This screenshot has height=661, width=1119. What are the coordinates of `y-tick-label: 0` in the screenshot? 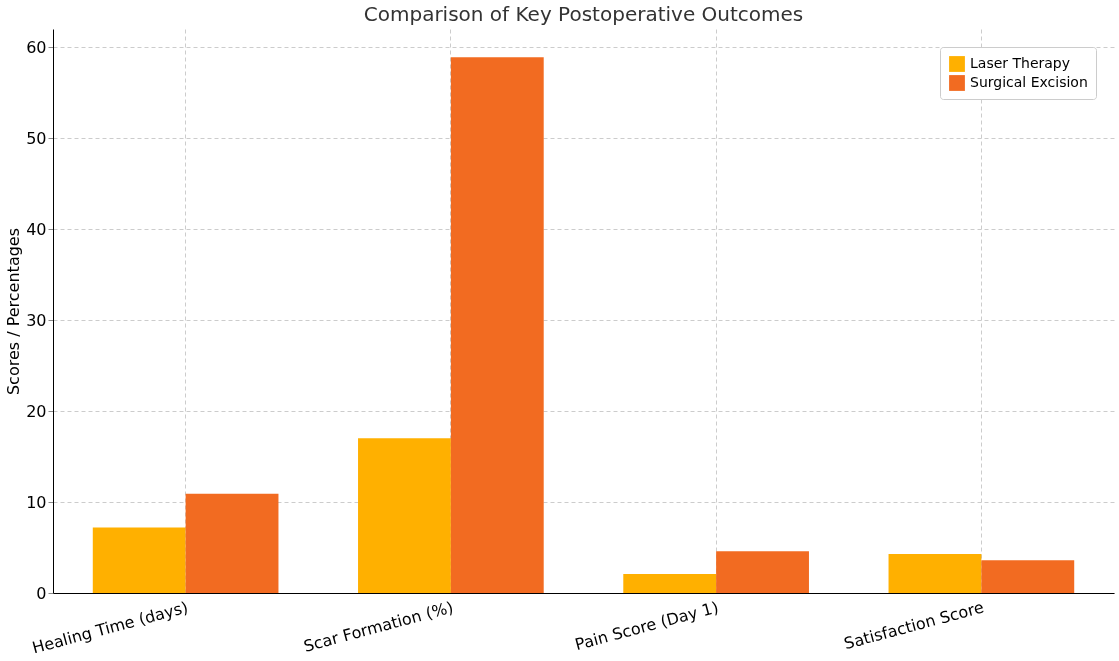 It's located at (41, 593).